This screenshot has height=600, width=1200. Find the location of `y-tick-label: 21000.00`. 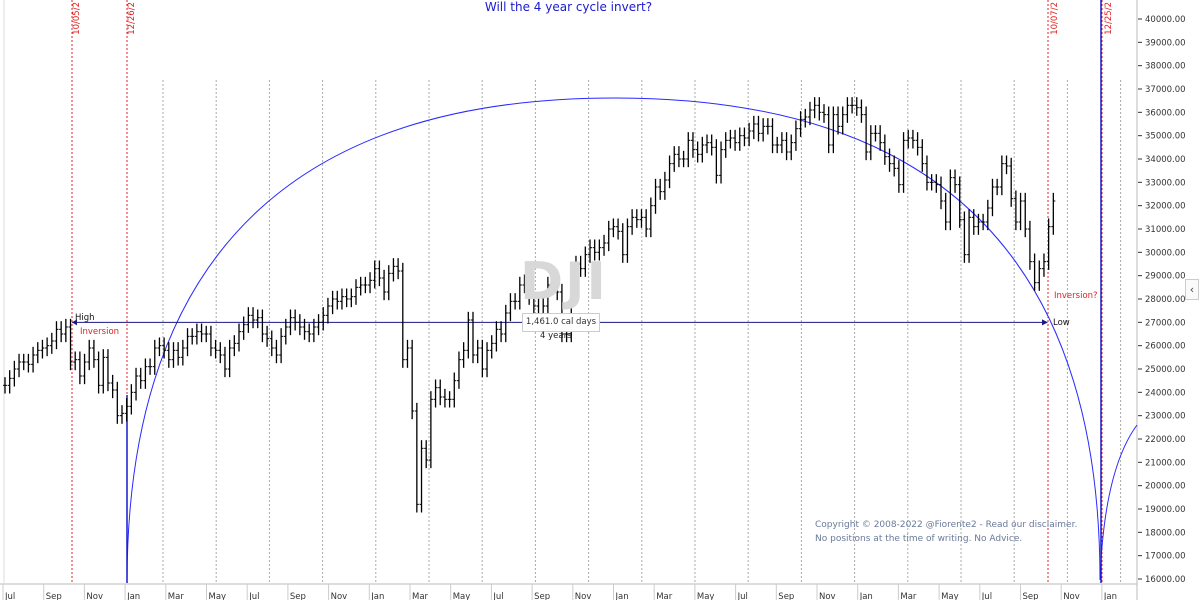

y-tick-label: 21000.00 is located at coordinates (1165, 463).